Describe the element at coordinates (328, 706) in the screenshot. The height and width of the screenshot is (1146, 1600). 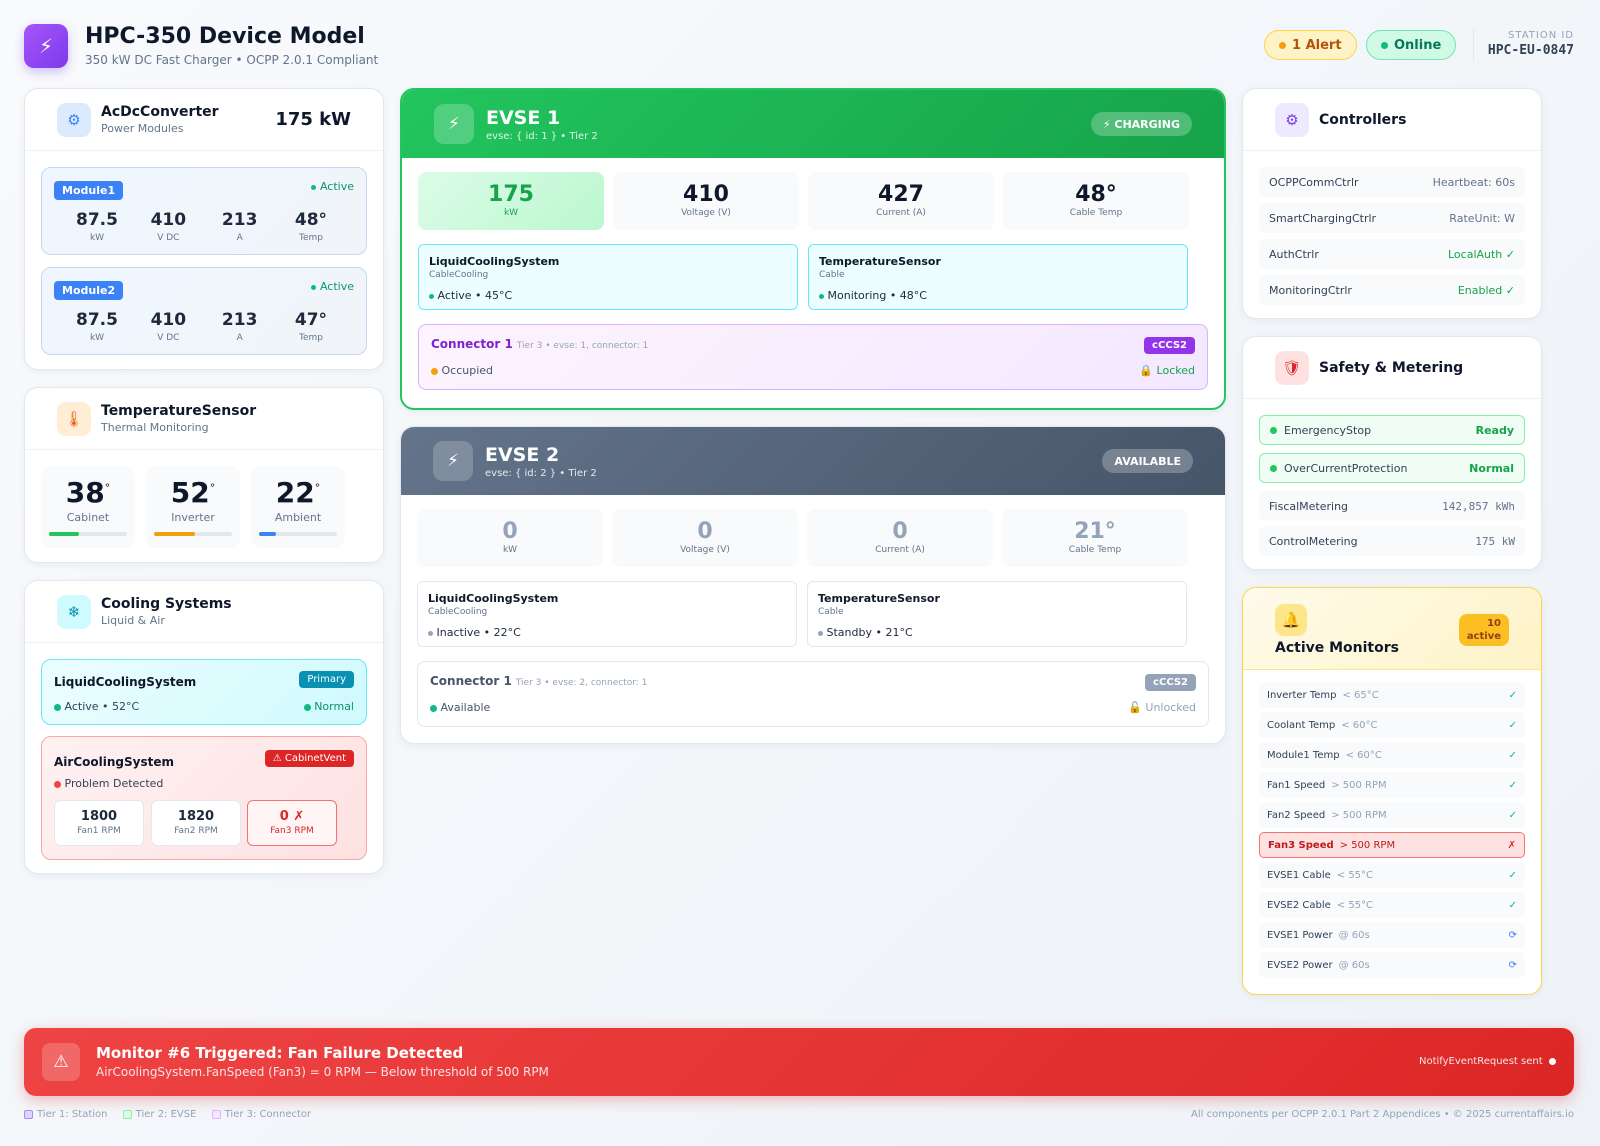
I see `liquid-cooling-state: Normal` at that location.